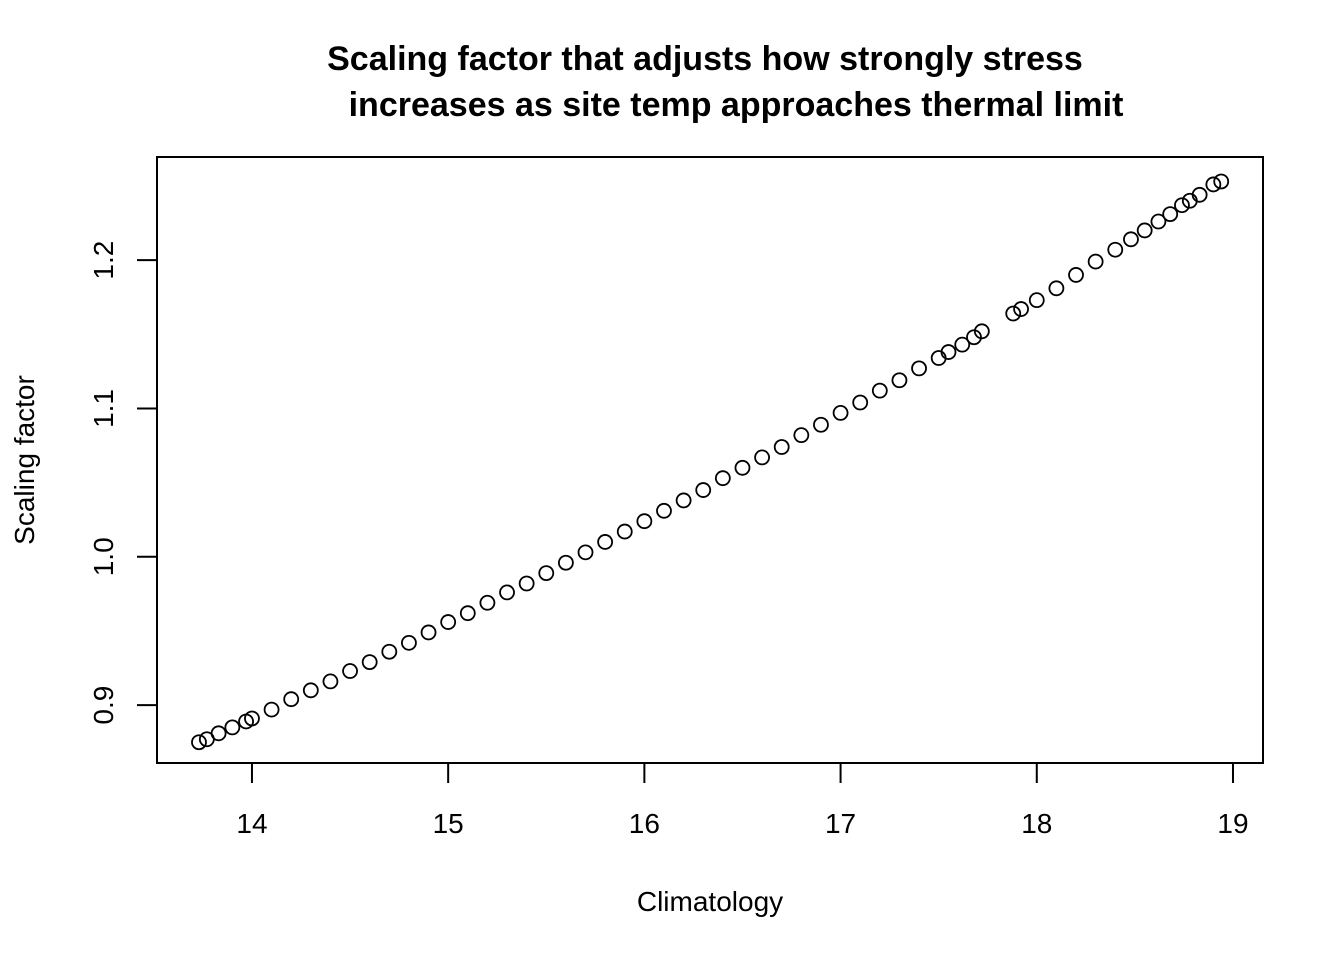  I want to click on y-tick-label: 1.1, so click(103, 408).